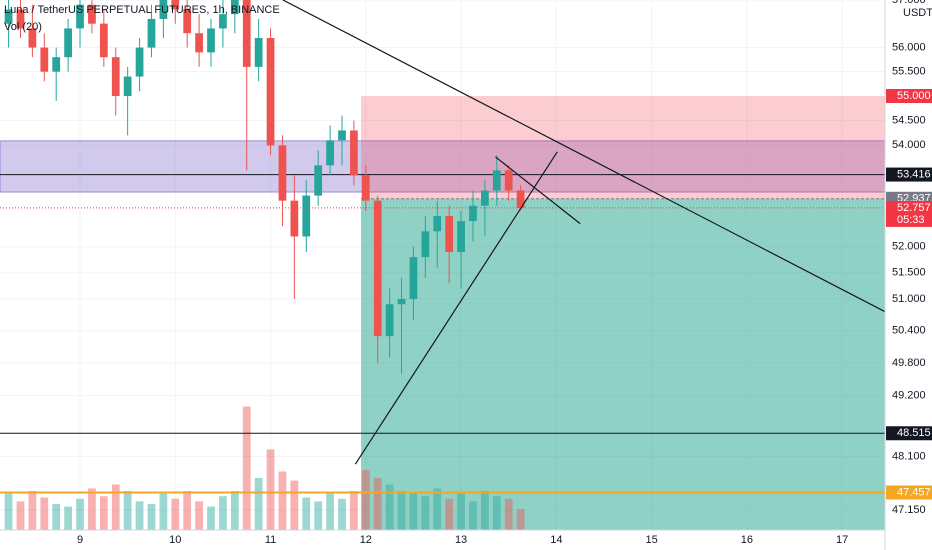 This screenshot has width=932, height=550. Describe the element at coordinates (914, 174) in the screenshot. I see `price-label: 53.416` at that location.